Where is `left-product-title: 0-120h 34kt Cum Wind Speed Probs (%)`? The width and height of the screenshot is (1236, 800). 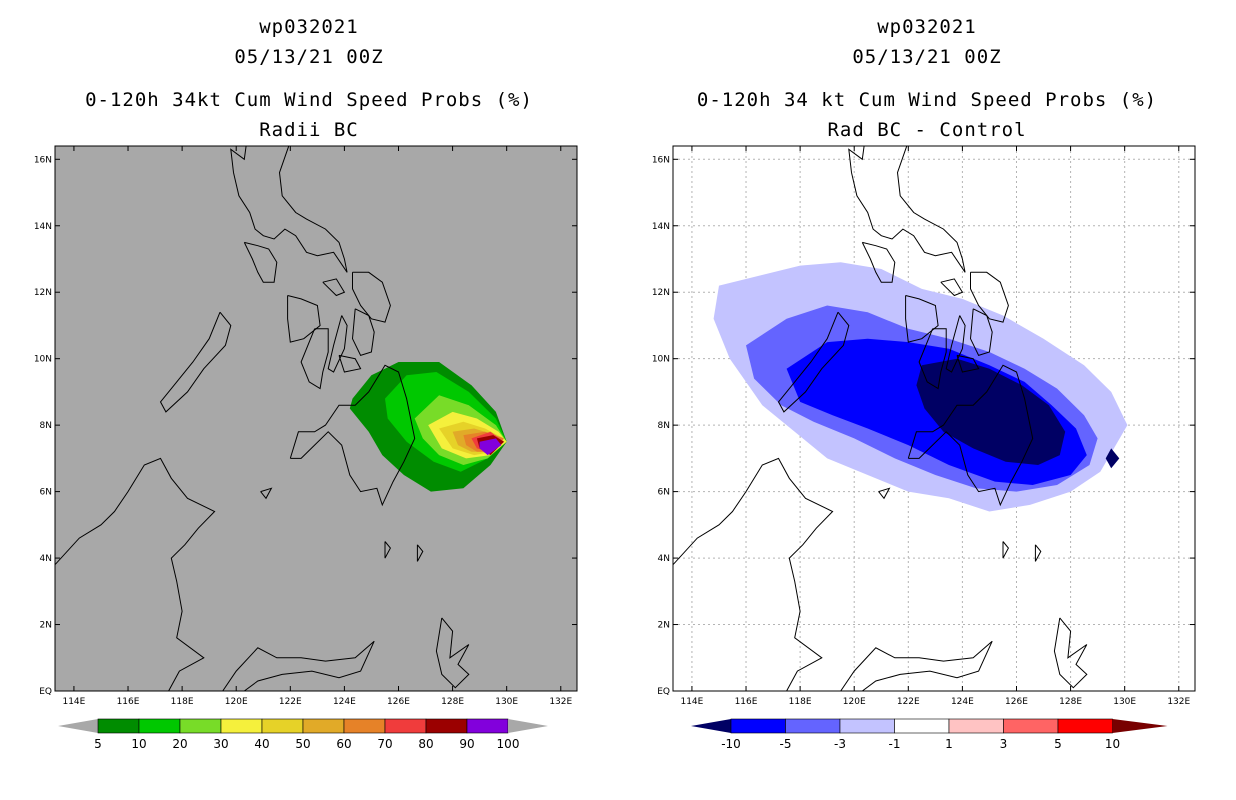
left-product-title: 0-120h 34kt Cum Wind Speed Probs (%) is located at coordinates (309, 100).